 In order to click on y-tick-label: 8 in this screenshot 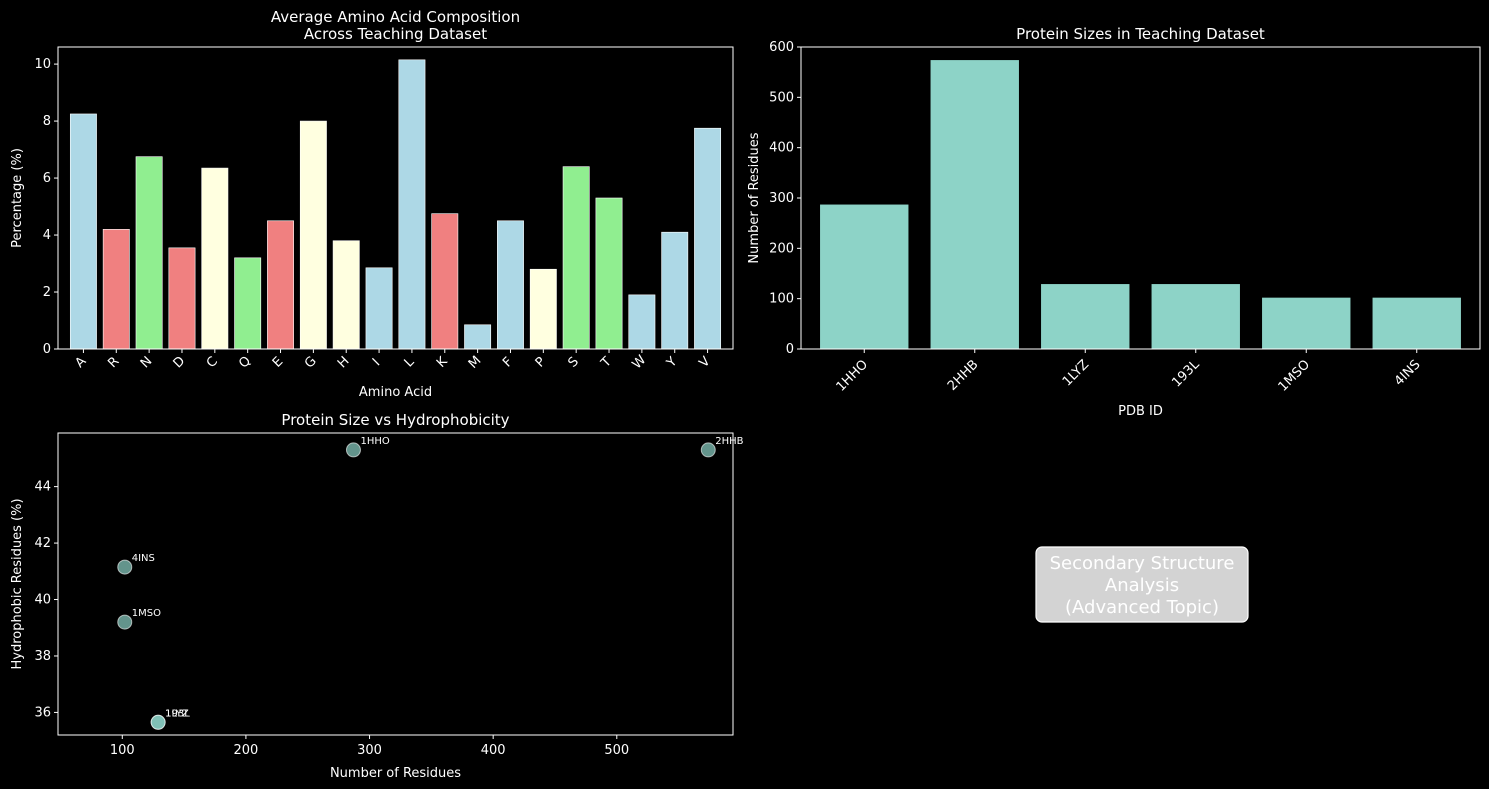, I will do `click(47, 121)`.